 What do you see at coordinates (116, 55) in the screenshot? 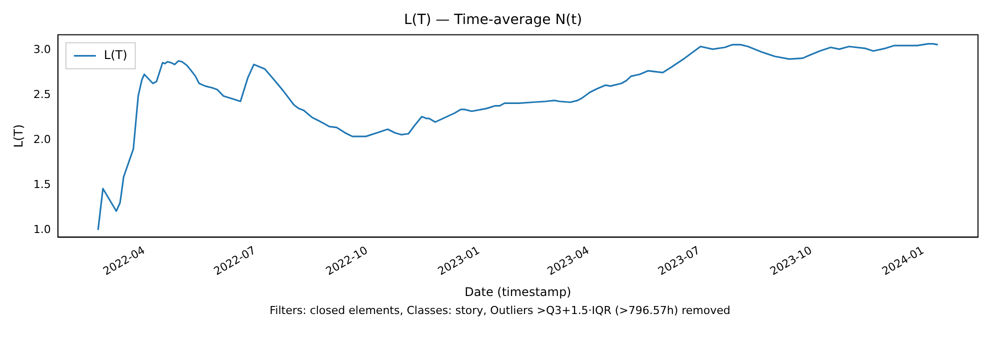
I see `legend-label: L(T)` at bounding box center [116, 55].